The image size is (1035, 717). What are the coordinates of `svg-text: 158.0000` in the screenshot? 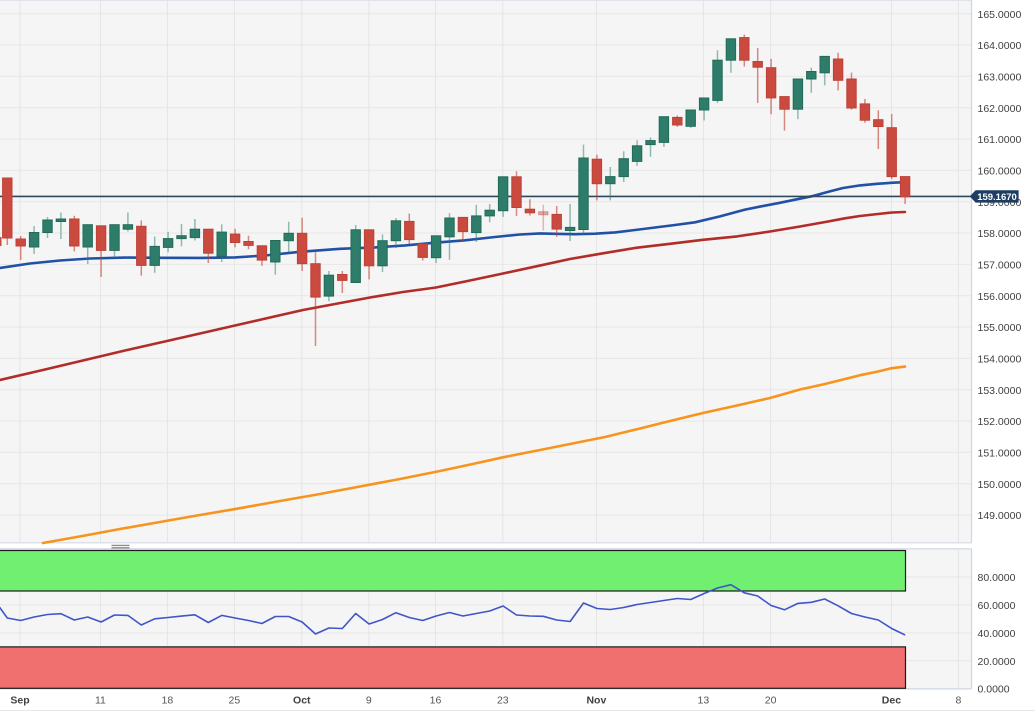 It's located at (1000, 234).